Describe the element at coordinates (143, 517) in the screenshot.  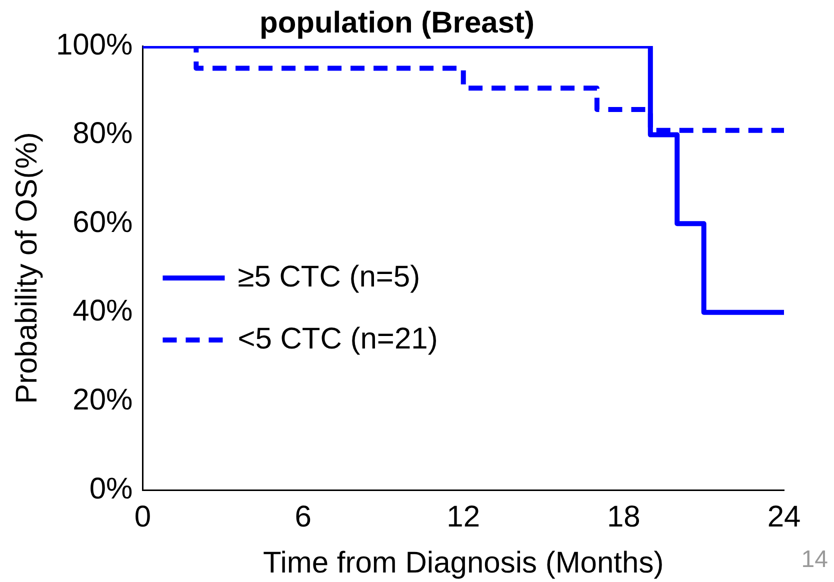
I see `x-tick-label: 0` at that location.